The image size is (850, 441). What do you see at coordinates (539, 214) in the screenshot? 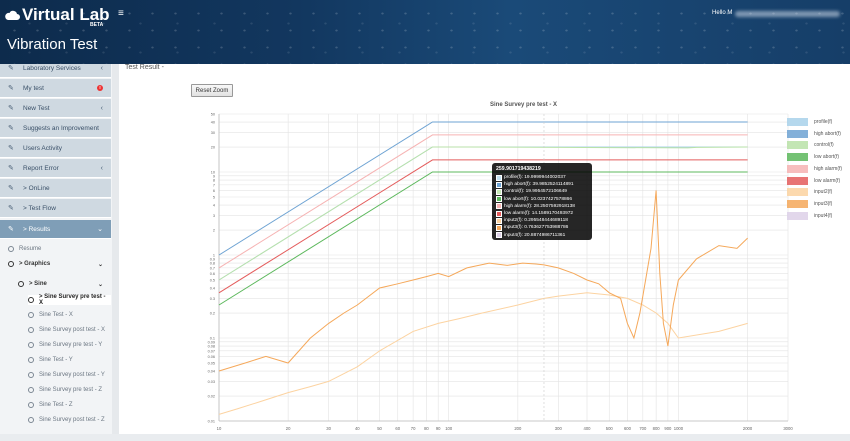
I see `tooltip-row-text: low alarm(f): 14.1589170493972` at bounding box center [539, 214].